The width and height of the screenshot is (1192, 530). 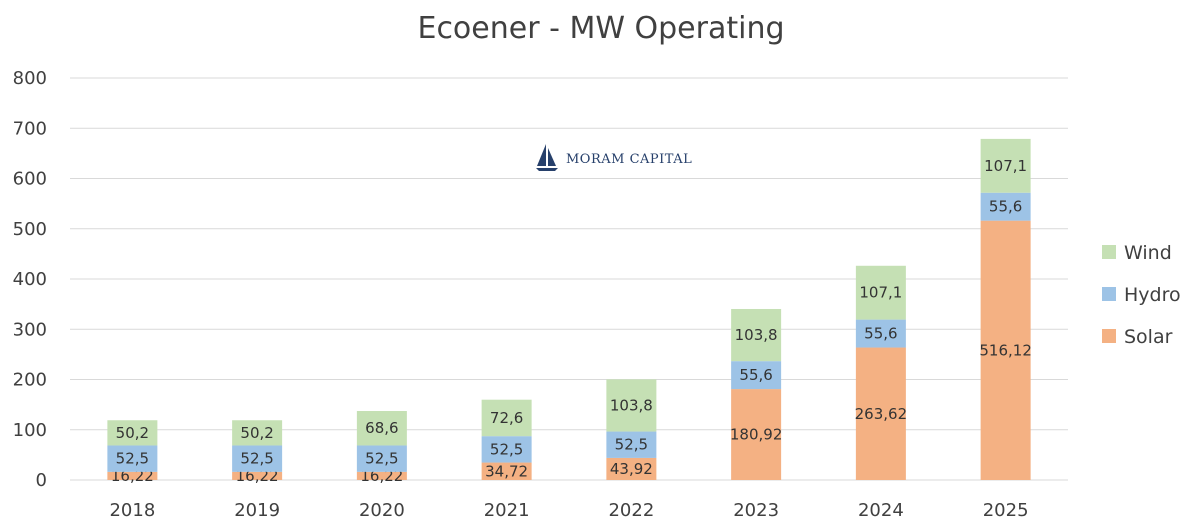 What do you see at coordinates (30, 229) in the screenshot?
I see `y-tick-label: 500` at bounding box center [30, 229].